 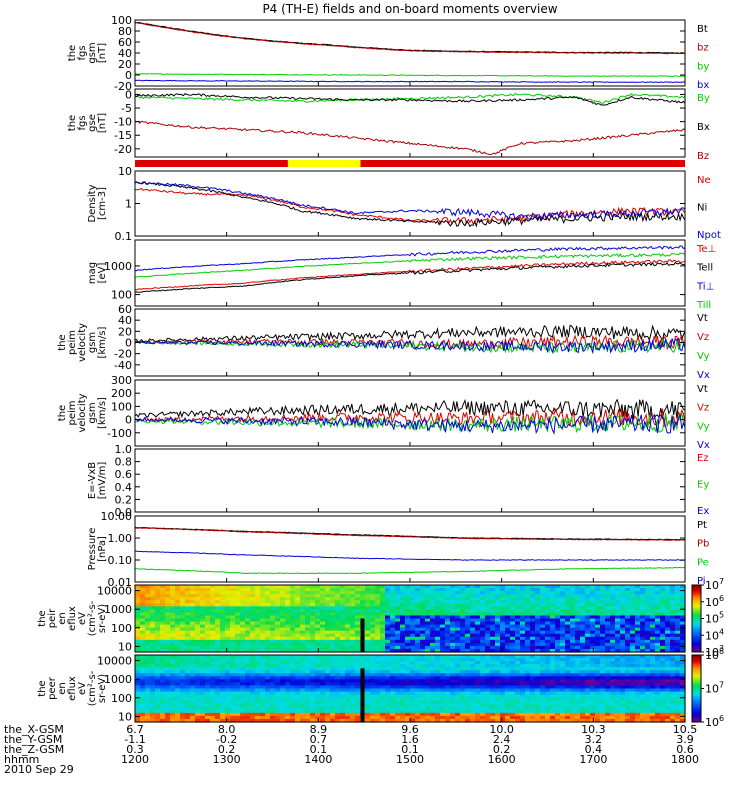 I want to click on colorbar-step, so click(x=696, y=589).